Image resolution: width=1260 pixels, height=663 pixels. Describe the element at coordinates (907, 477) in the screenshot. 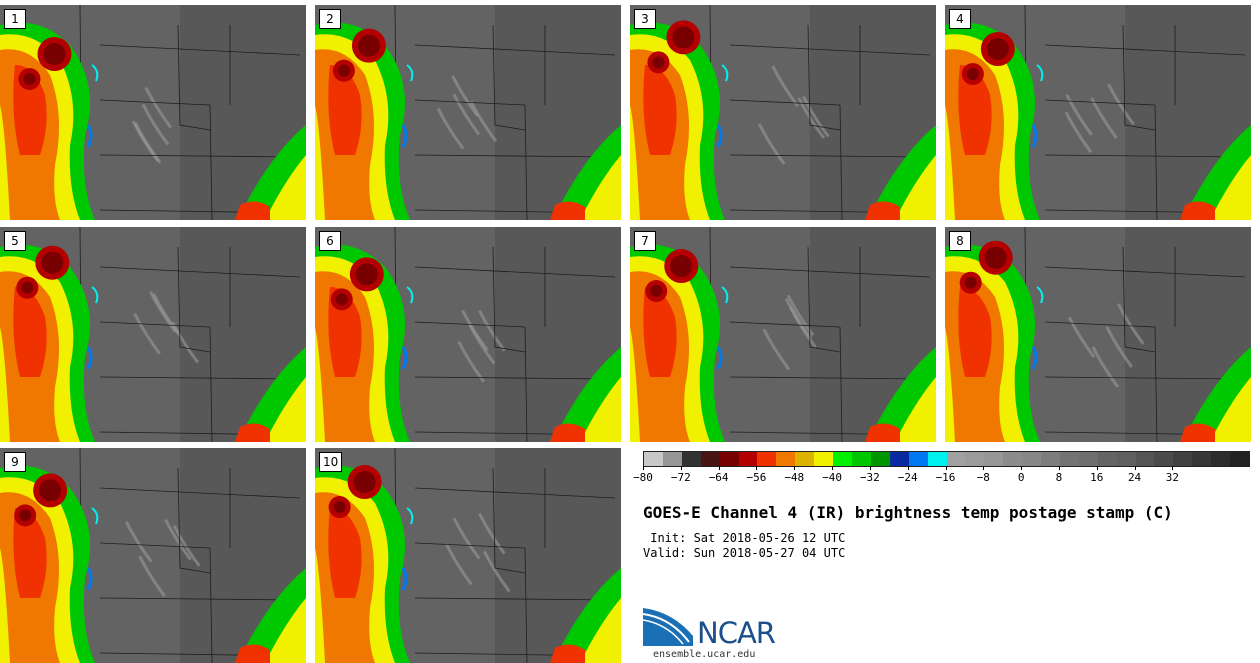

I see `colorbar-tick-label: −24` at that location.